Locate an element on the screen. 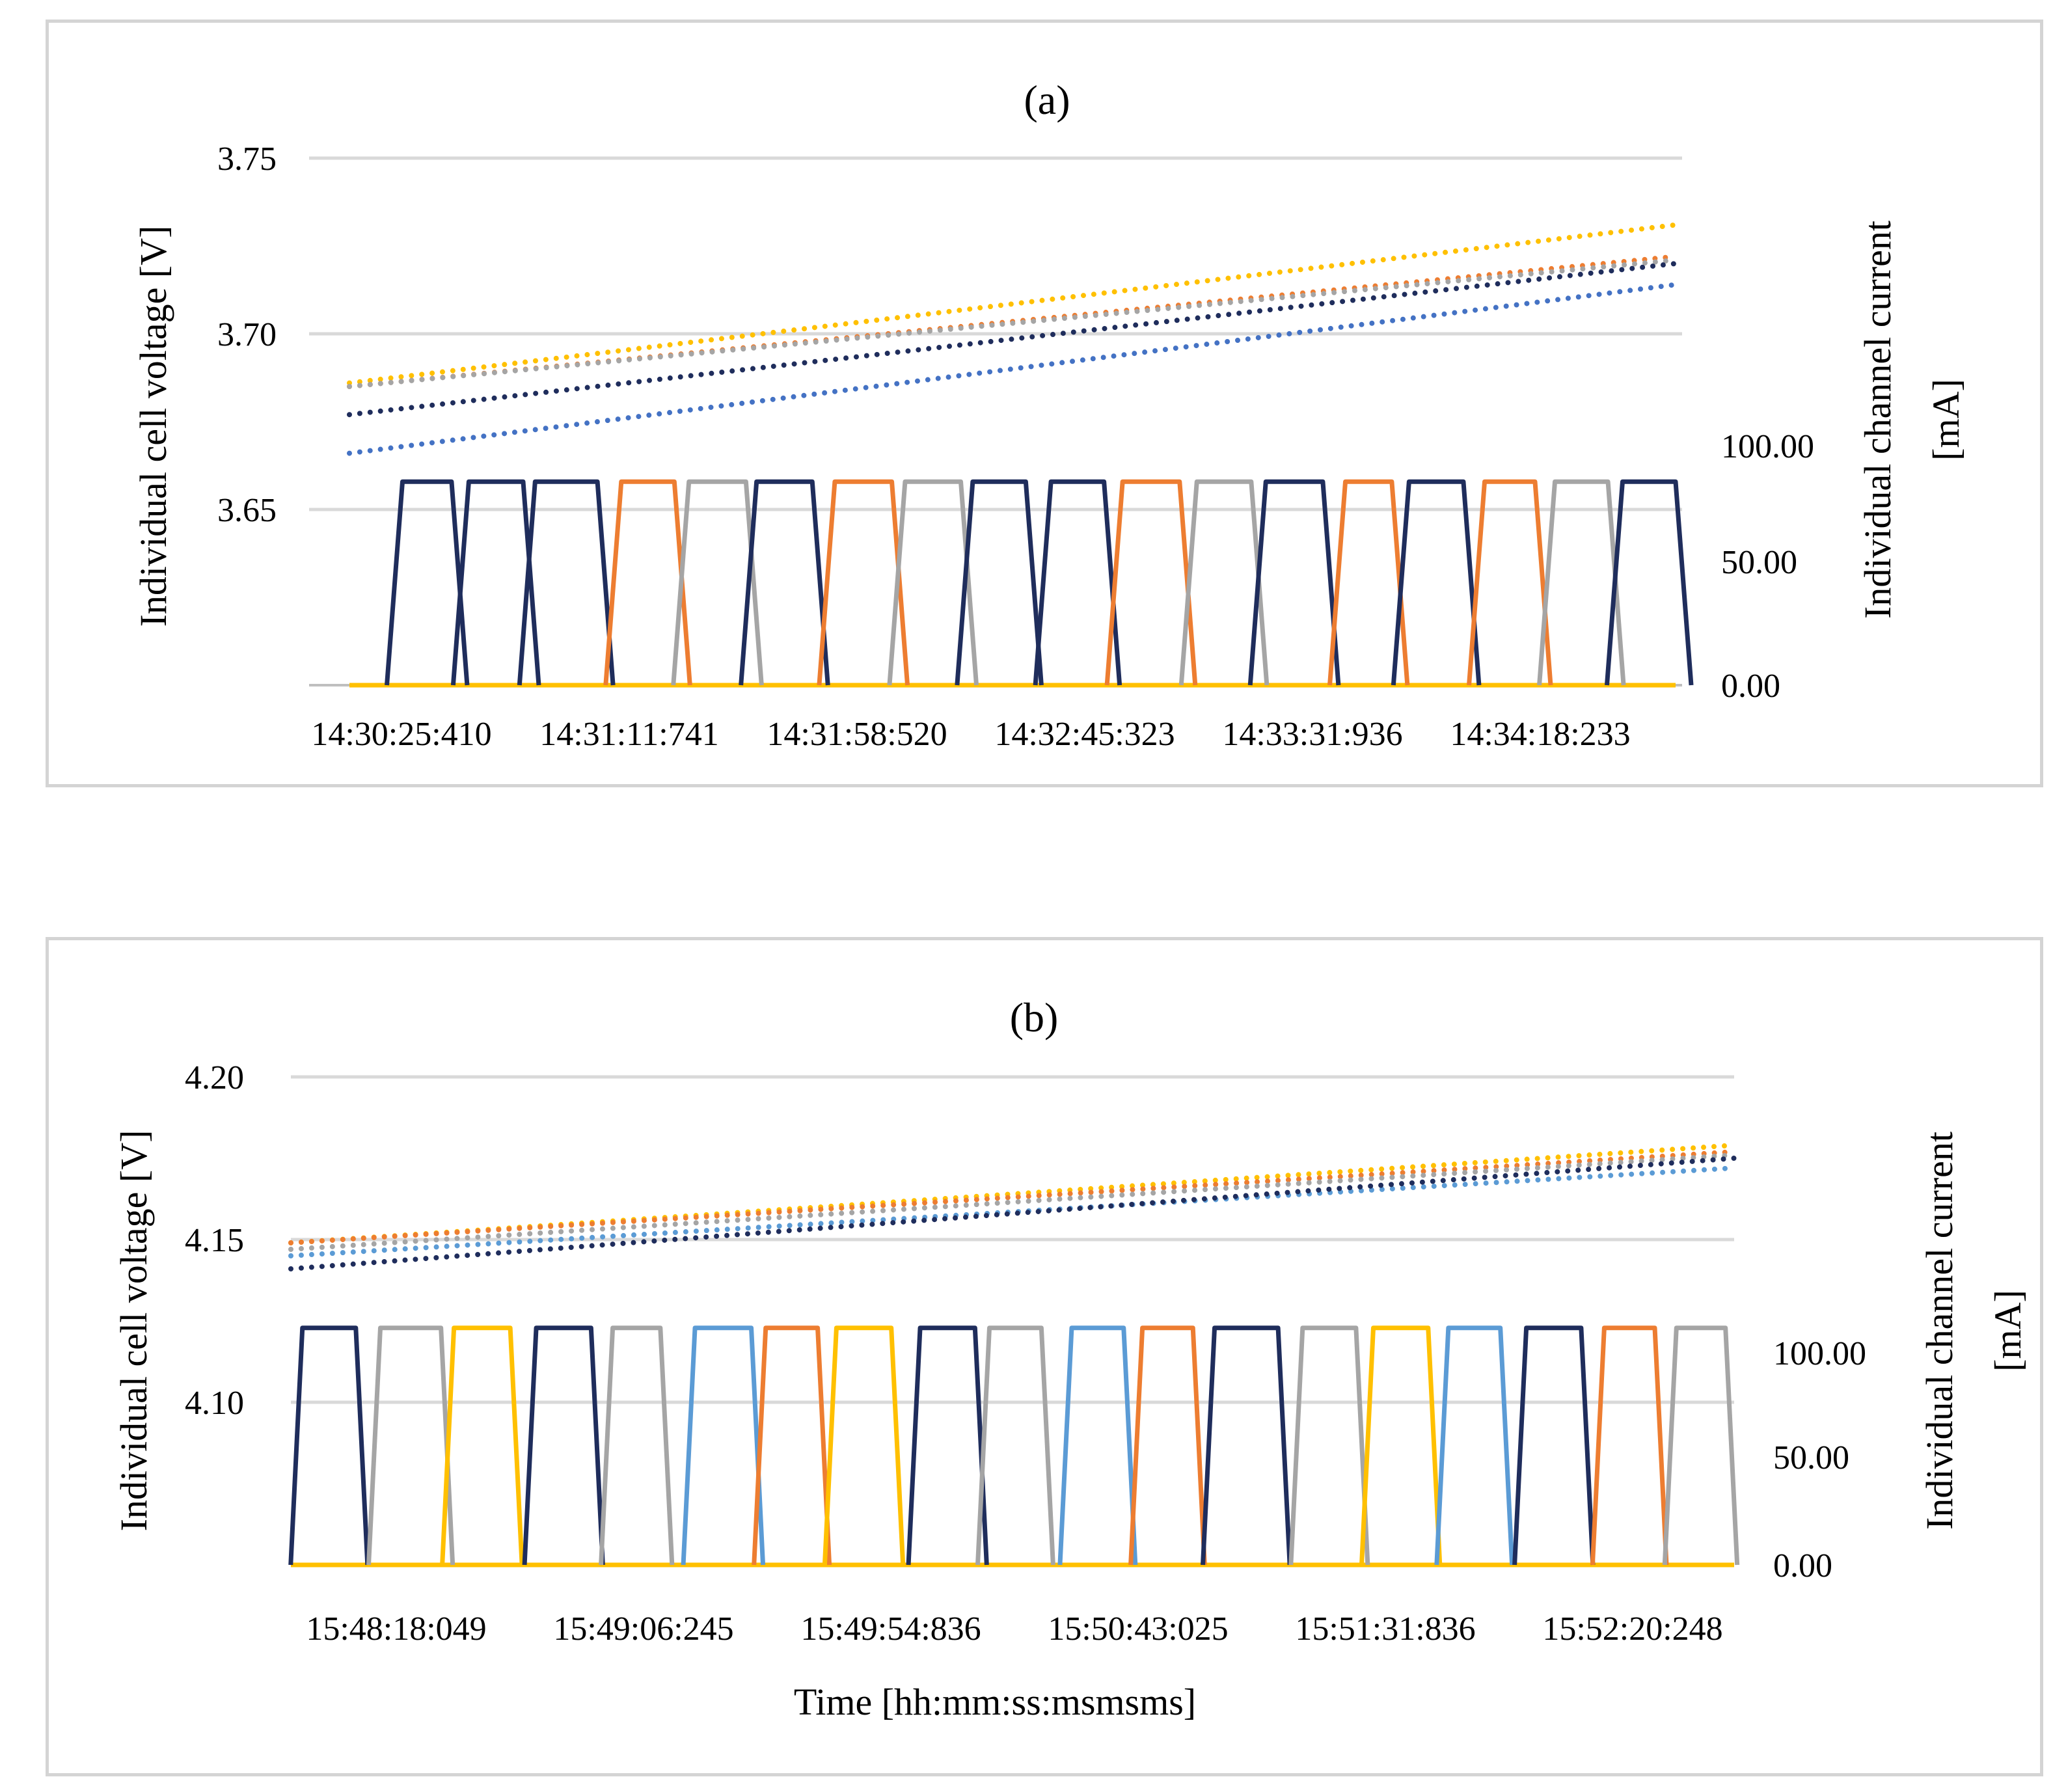  chart-a-y-tick-label: 3.75 is located at coordinates (247, 159).